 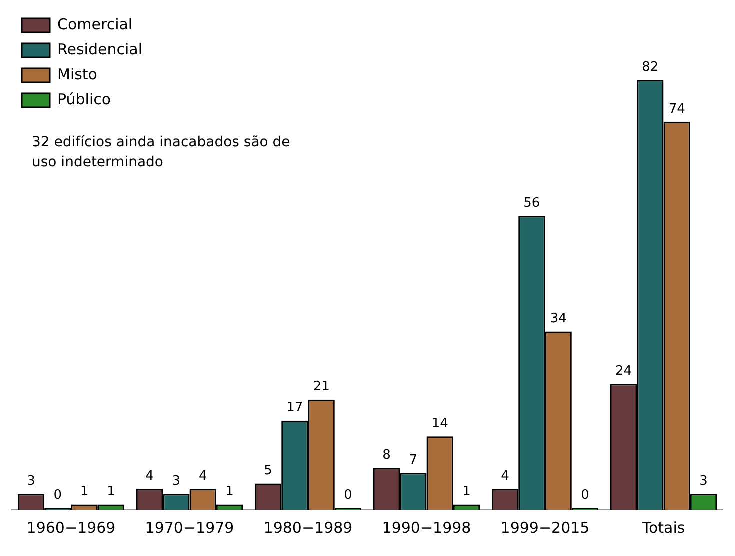 What do you see at coordinates (558, 319) in the screenshot?
I see `data-label: 34` at bounding box center [558, 319].